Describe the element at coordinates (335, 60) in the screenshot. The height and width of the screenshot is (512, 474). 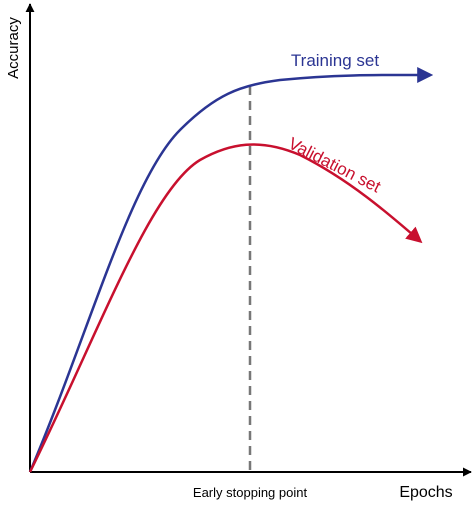
I see `training-label: Training set` at that location.